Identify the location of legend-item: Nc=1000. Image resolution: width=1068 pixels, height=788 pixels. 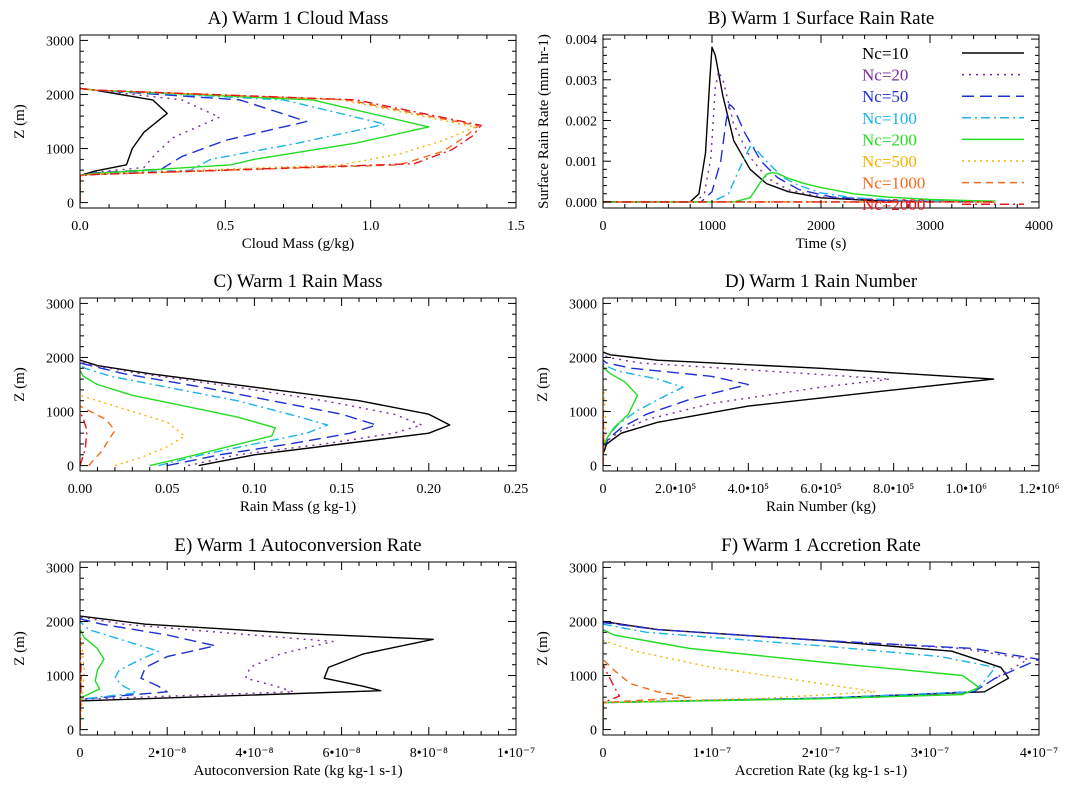
(943, 183).